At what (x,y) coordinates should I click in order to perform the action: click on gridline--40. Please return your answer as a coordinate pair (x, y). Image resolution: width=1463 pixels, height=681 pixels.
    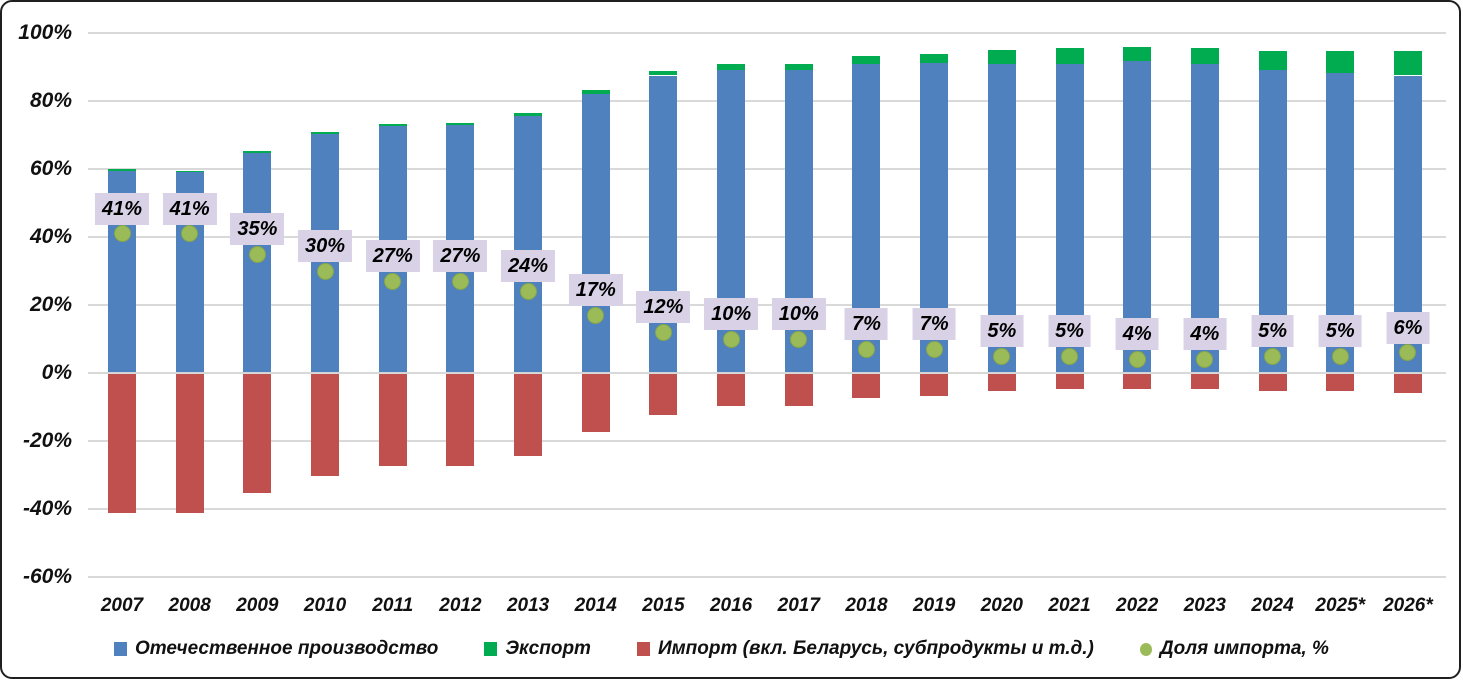
    Looking at the image, I should click on (767, 509).